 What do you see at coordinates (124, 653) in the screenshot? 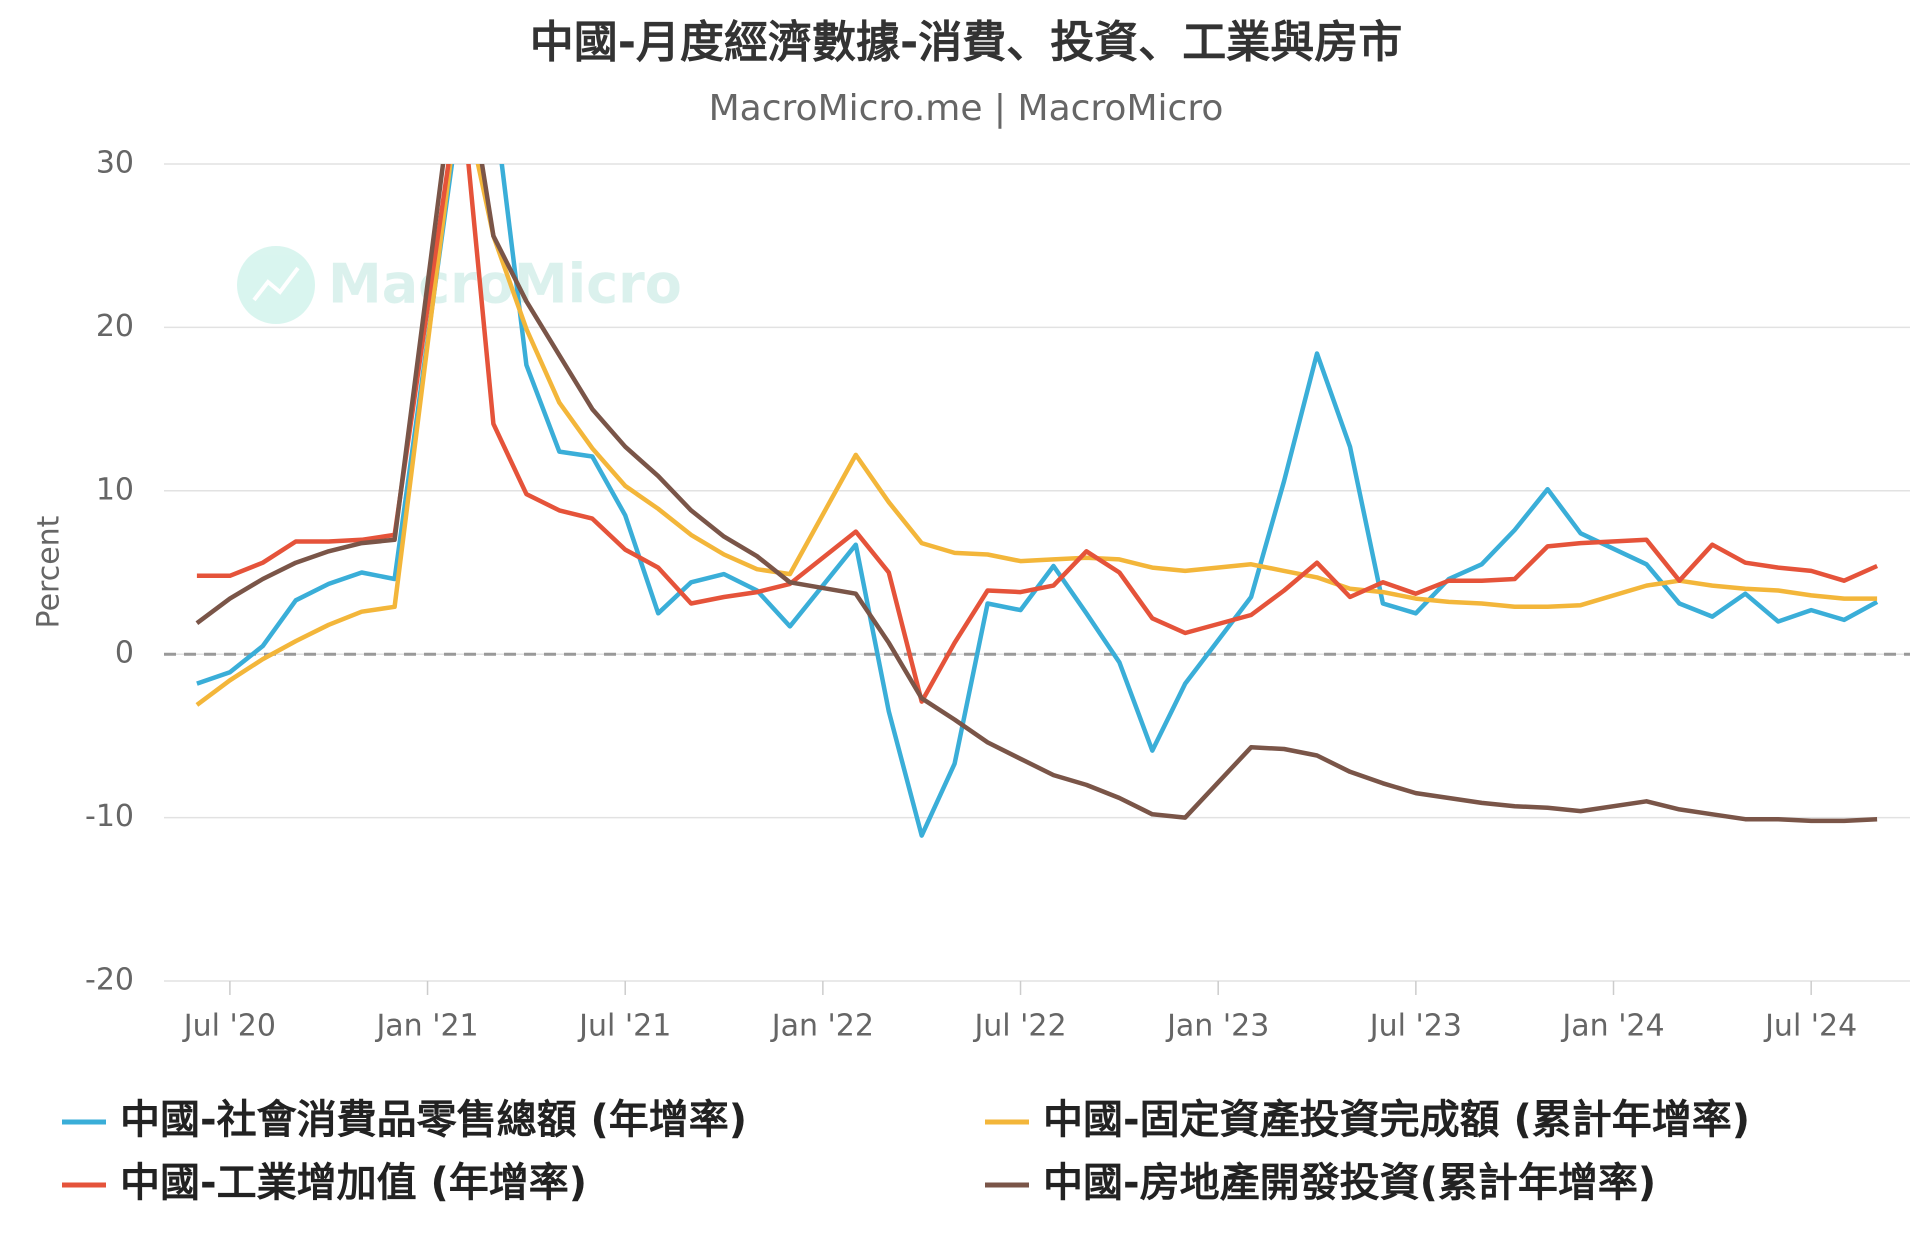
I see `y-tick-label: 0` at bounding box center [124, 653].